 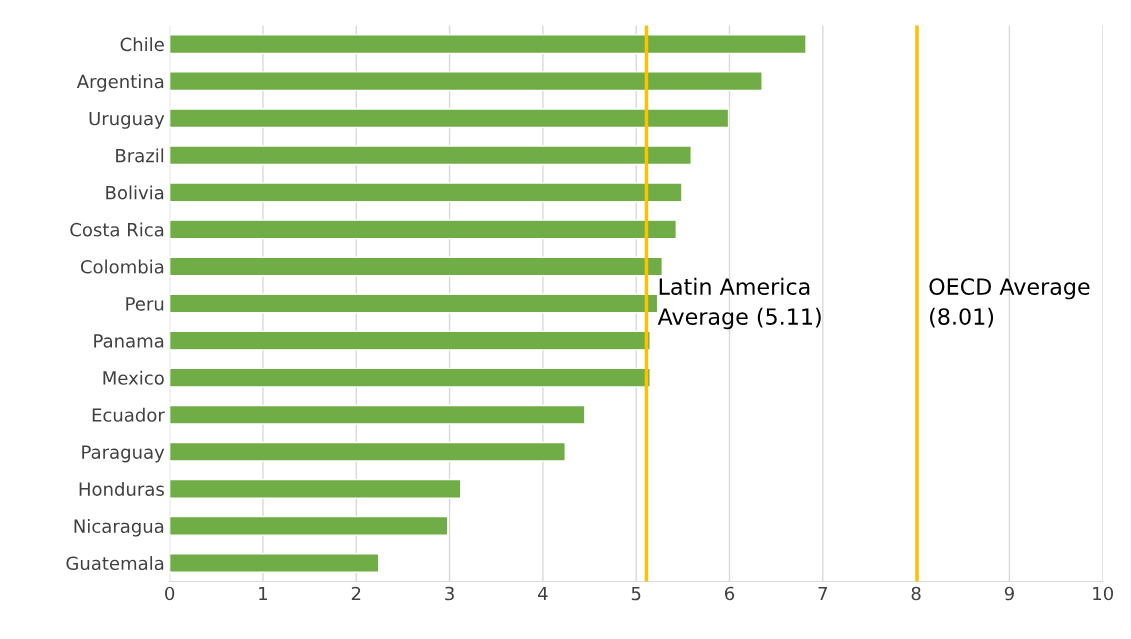 What do you see at coordinates (543, 593) in the screenshot?
I see `x-tick-label: 4` at bounding box center [543, 593].